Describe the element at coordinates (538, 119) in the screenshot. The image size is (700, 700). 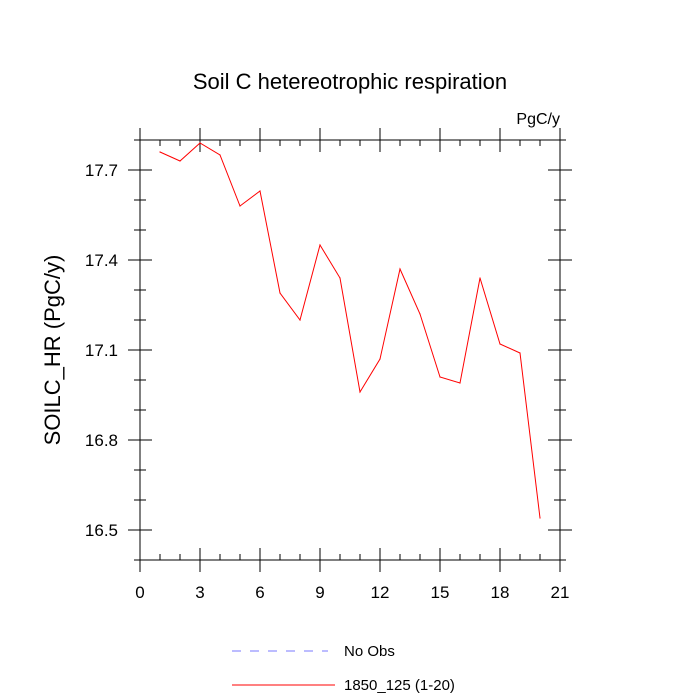
I see `units-label: PgC/y` at that location.